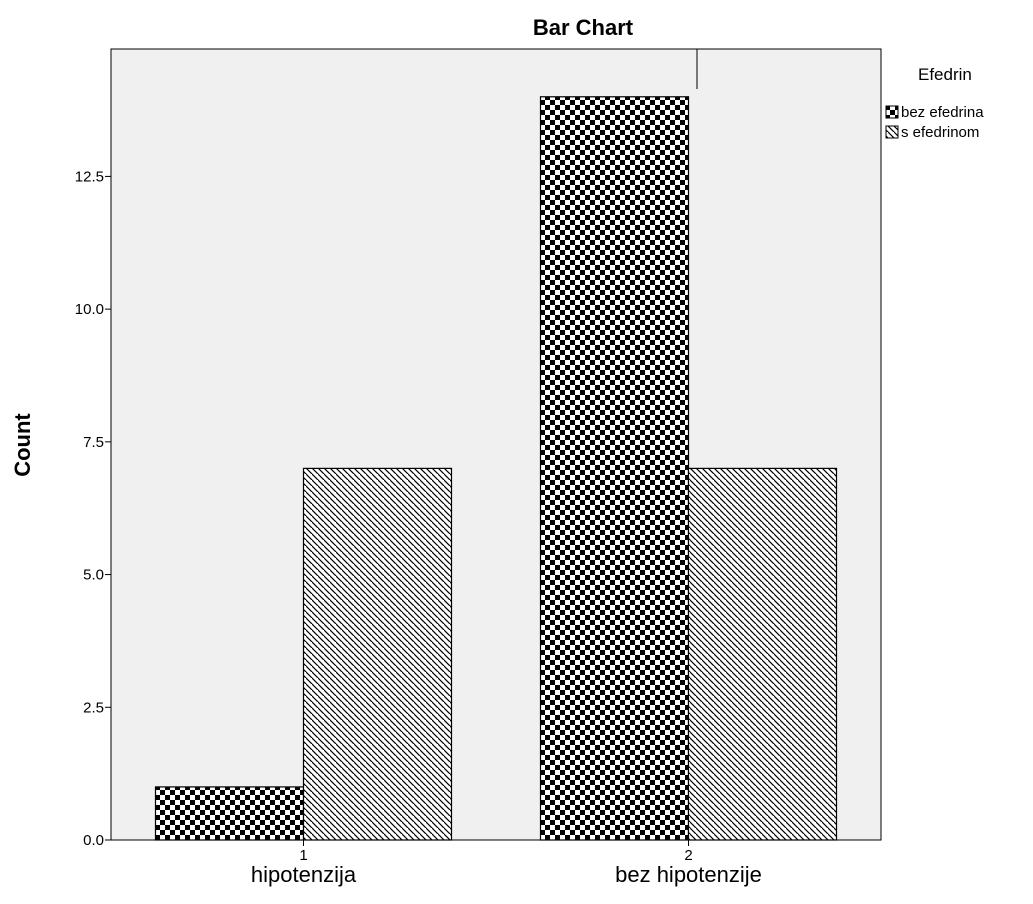 This screenshot has width=1033, height=904. What do you see at coordinates (688, 855) in the screenshot?
I see `x-category-code: 2` at bounding box center [688, 855].